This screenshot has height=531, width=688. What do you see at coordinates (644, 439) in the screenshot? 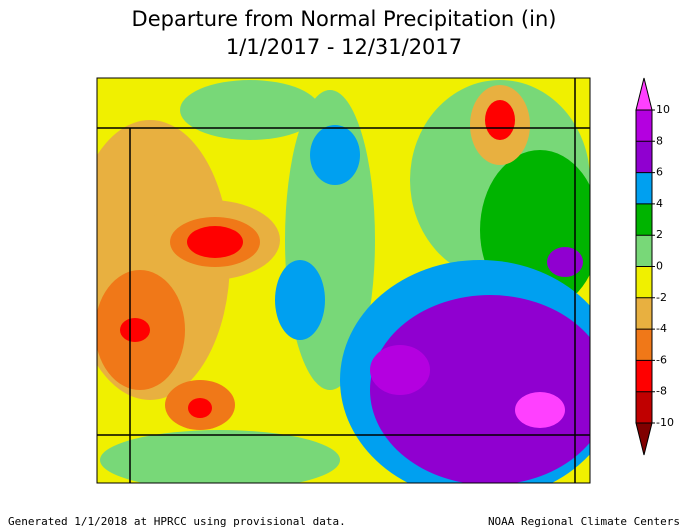
I see `colorbar-under-arrow` at bounding box center [644, 439].